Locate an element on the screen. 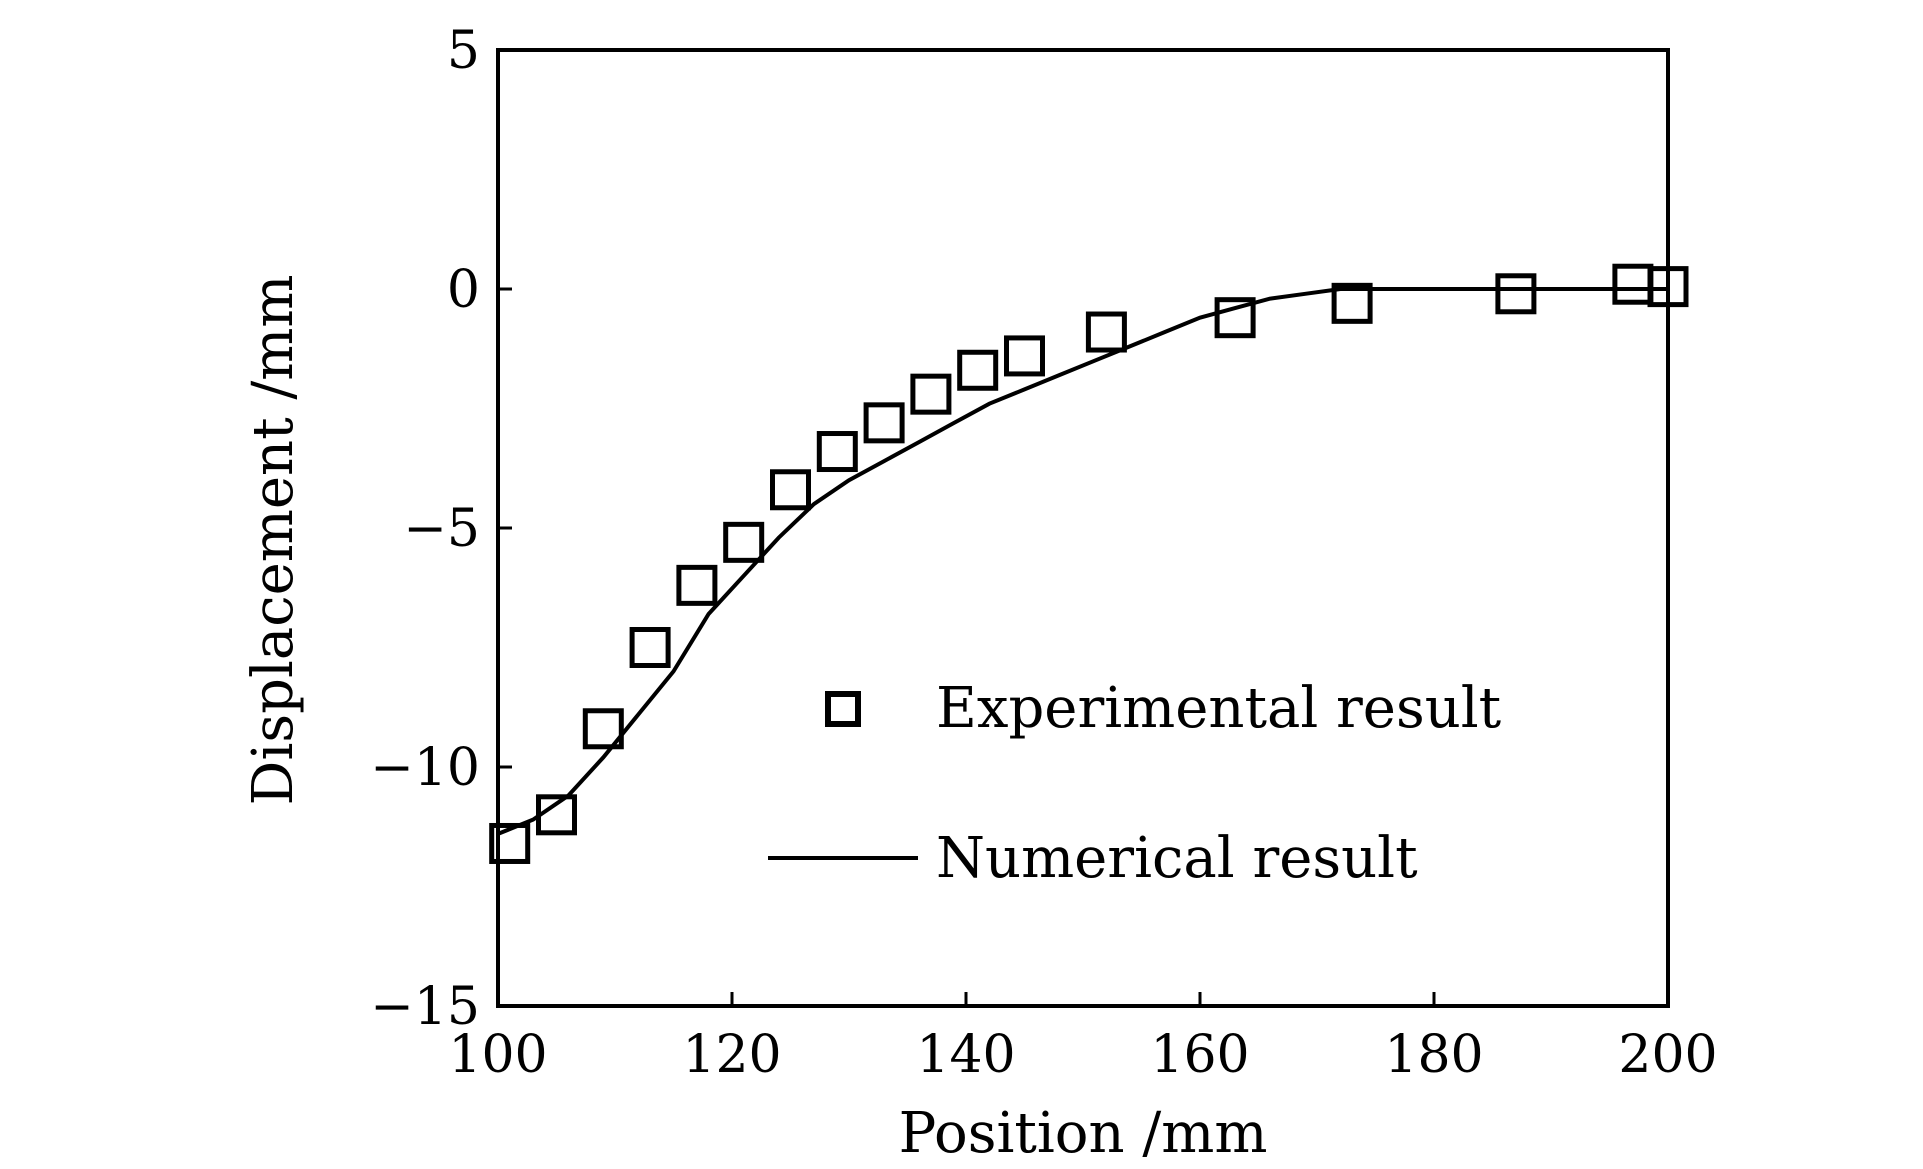  x-tick-label: 160 is located at coordinates (1199, 1055).